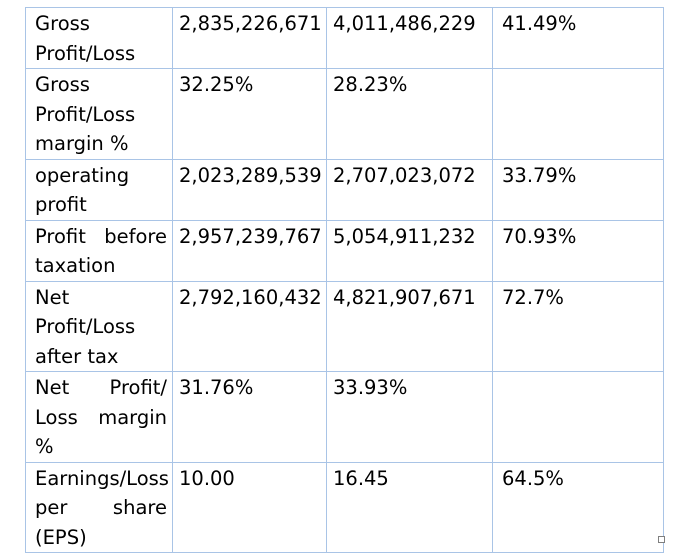 The image size is (677, 553). Describe the element at coordinates (578, 507) in the screenshot. I see `change-cell: 64.5%` at that location.